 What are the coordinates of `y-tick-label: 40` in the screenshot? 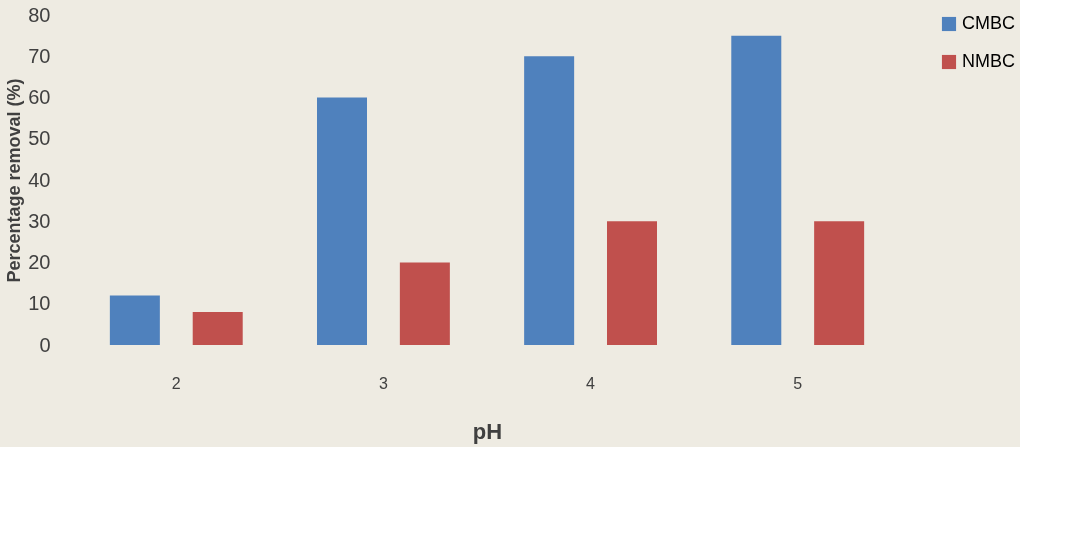 It's located at (39, 179).